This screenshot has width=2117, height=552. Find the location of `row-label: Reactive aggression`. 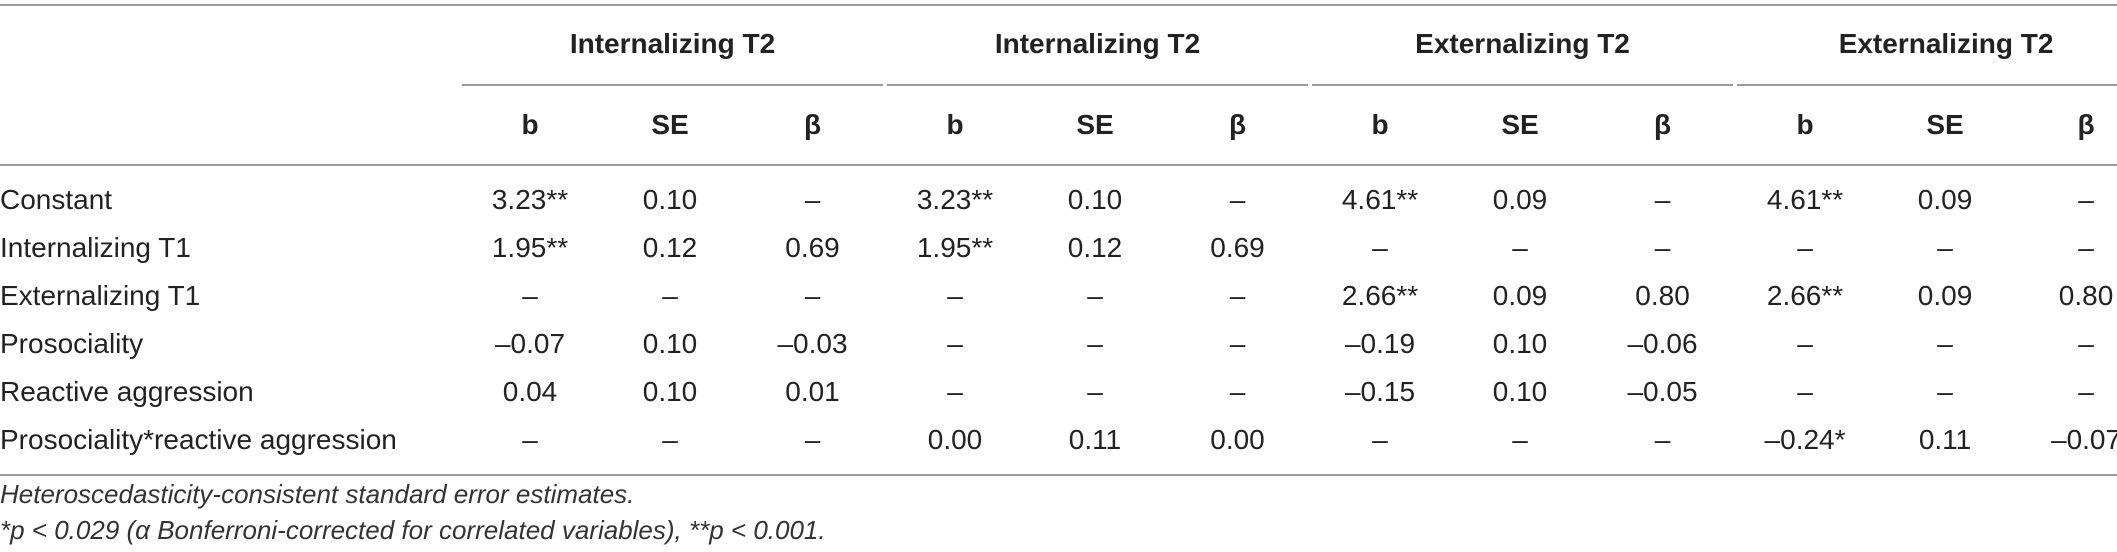

row-label: Reactive aggression is located at coordinates (127, 391).